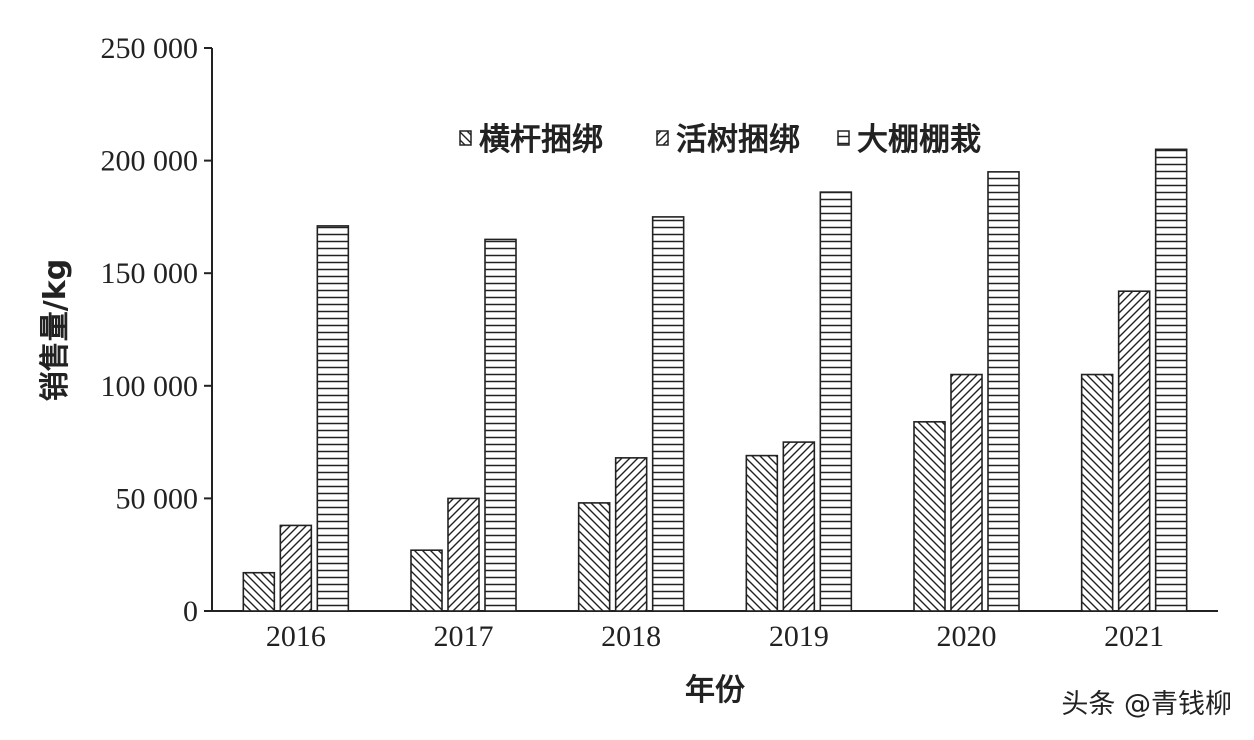 This screenshot has width=1254, height=740. I want to click on bar-horizontal-2018, so click(668, 414).